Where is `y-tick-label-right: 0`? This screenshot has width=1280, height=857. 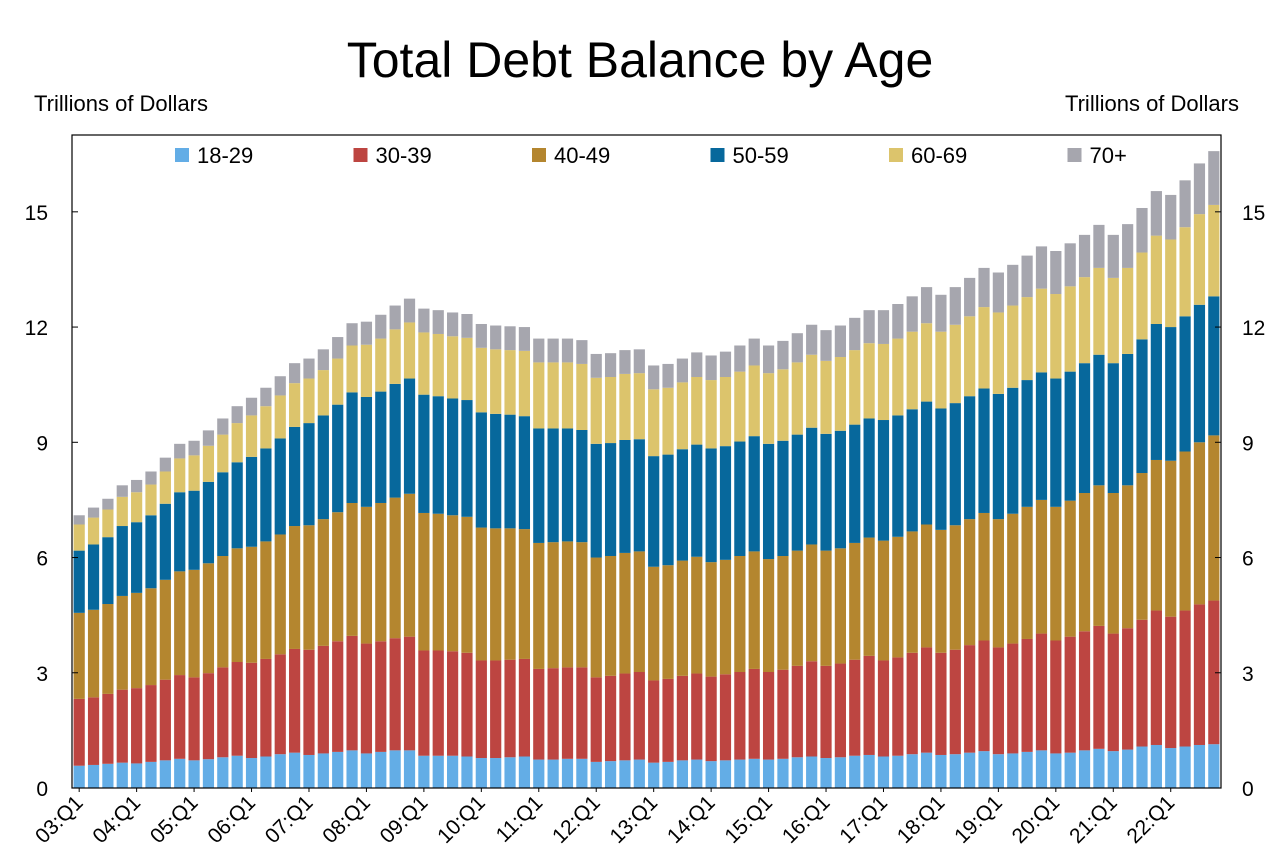
y-tick-label-right: 0 is located at coordinates (1248, 789).